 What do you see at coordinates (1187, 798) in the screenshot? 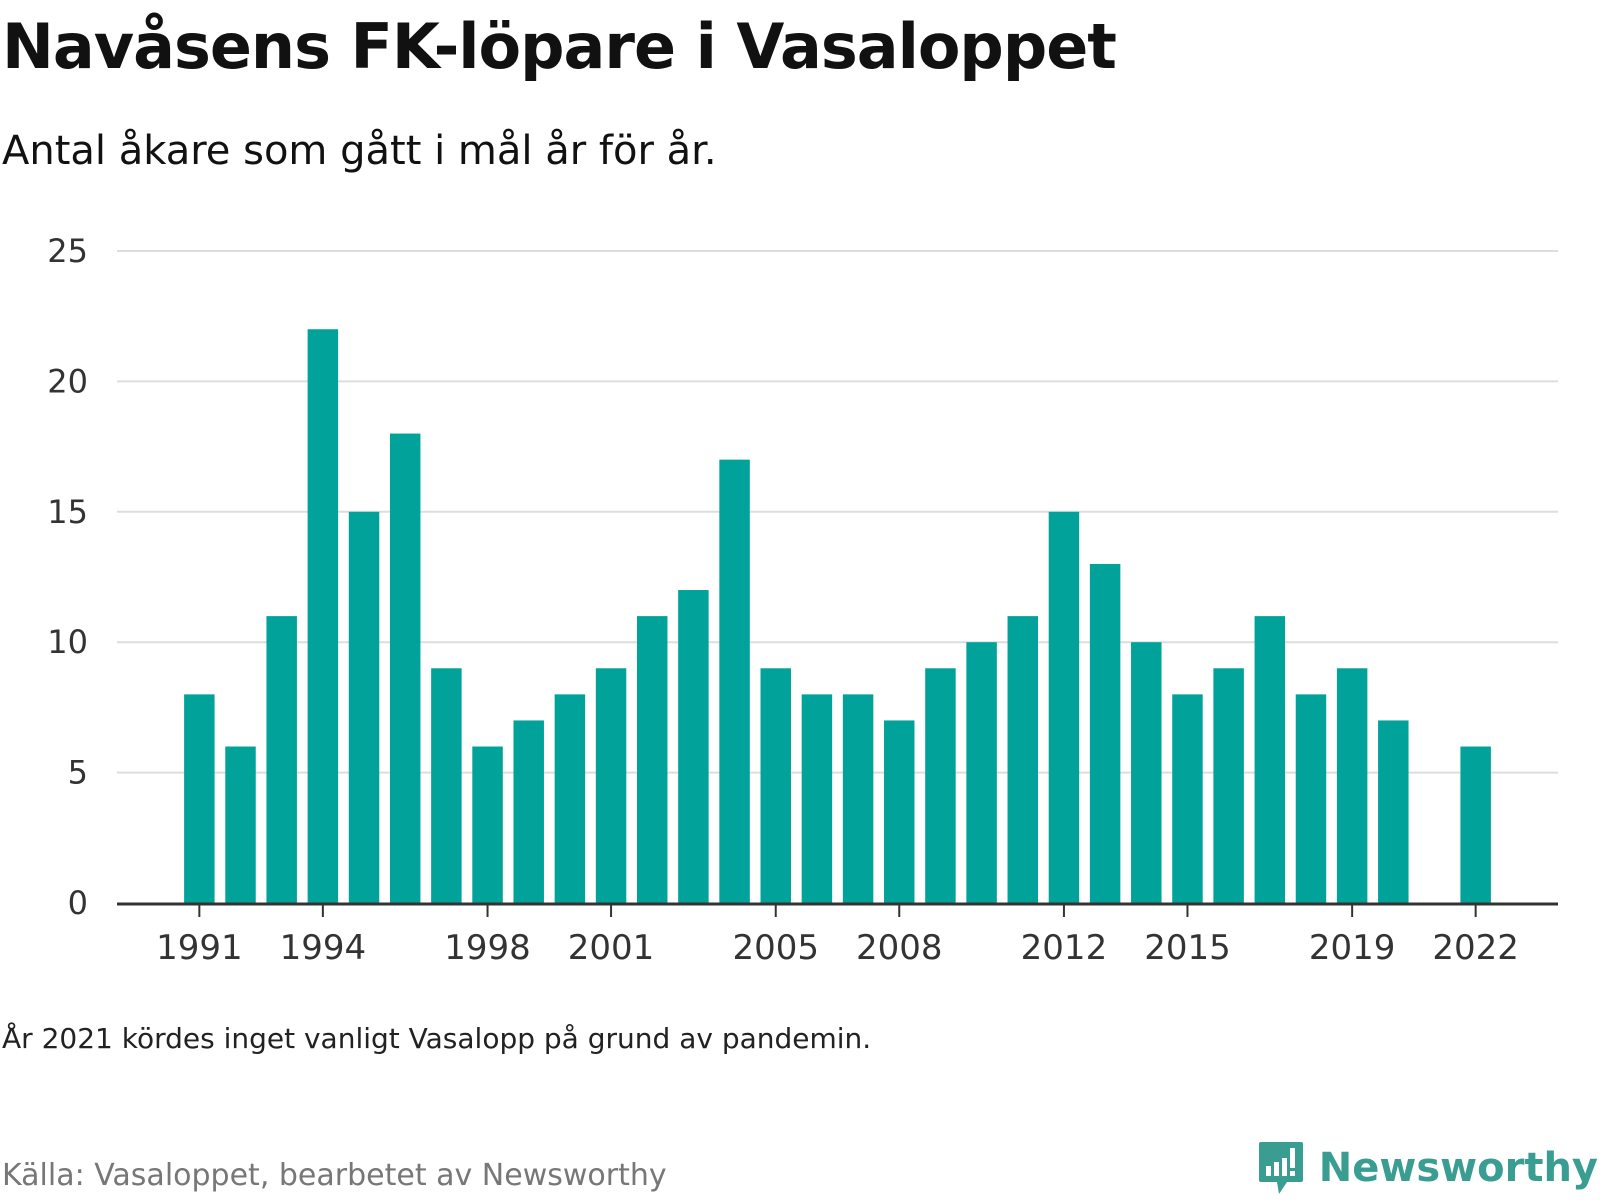
I see `bar-2015` at bounding box center [1187, 798].